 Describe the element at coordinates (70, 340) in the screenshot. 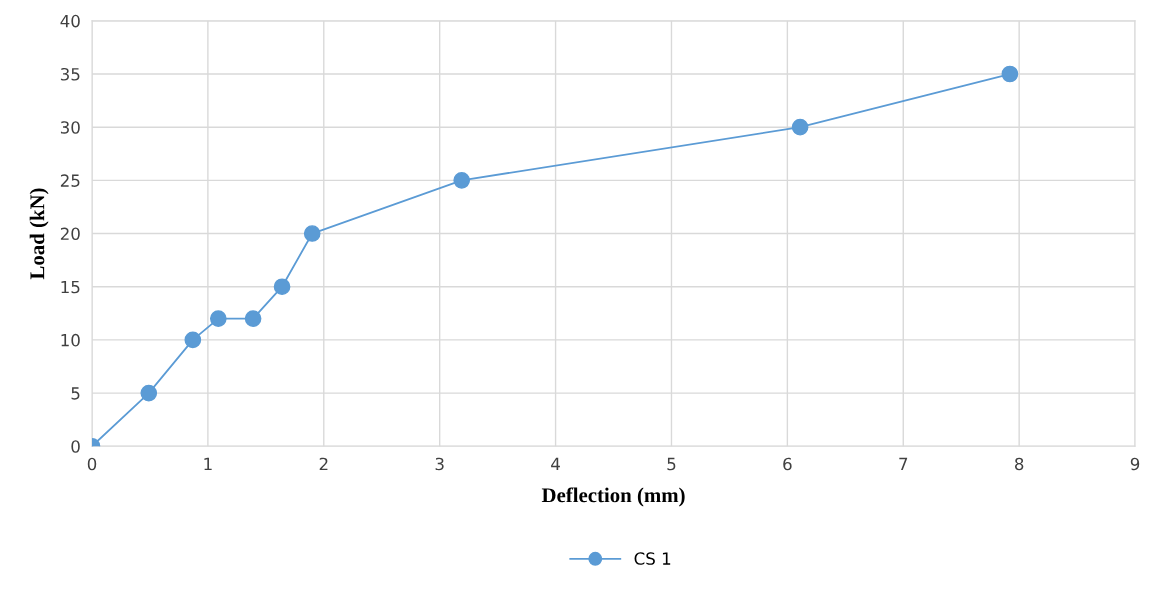

I see `y-tick-label: 10` at that location.